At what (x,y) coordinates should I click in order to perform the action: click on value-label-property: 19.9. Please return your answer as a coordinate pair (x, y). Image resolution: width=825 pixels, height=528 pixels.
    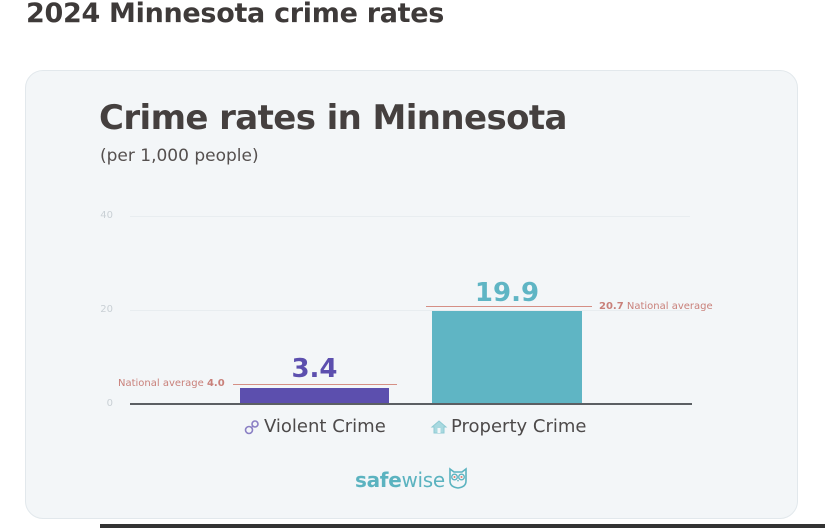
    Looking at the image, I should click on (507, 293).